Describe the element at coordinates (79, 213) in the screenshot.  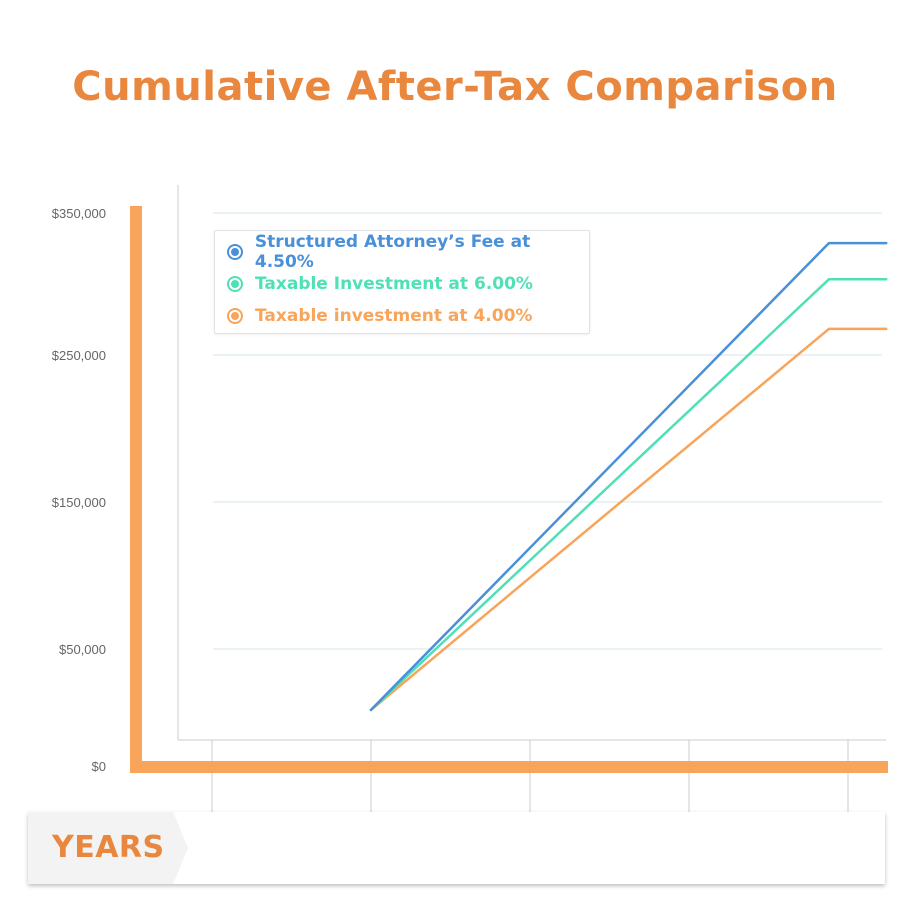
I see `y-tick-label-4: $350,000` at that location.